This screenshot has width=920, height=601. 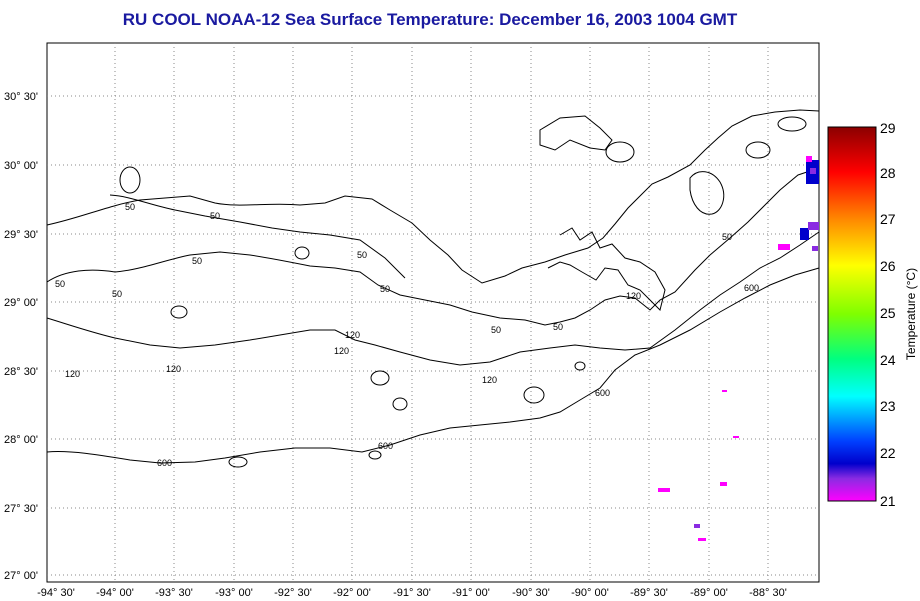 What do you see at coordinates (115, 593) in the screenshot?
I see `lon-label: -94° 00'` at bounding box center [115, 593].